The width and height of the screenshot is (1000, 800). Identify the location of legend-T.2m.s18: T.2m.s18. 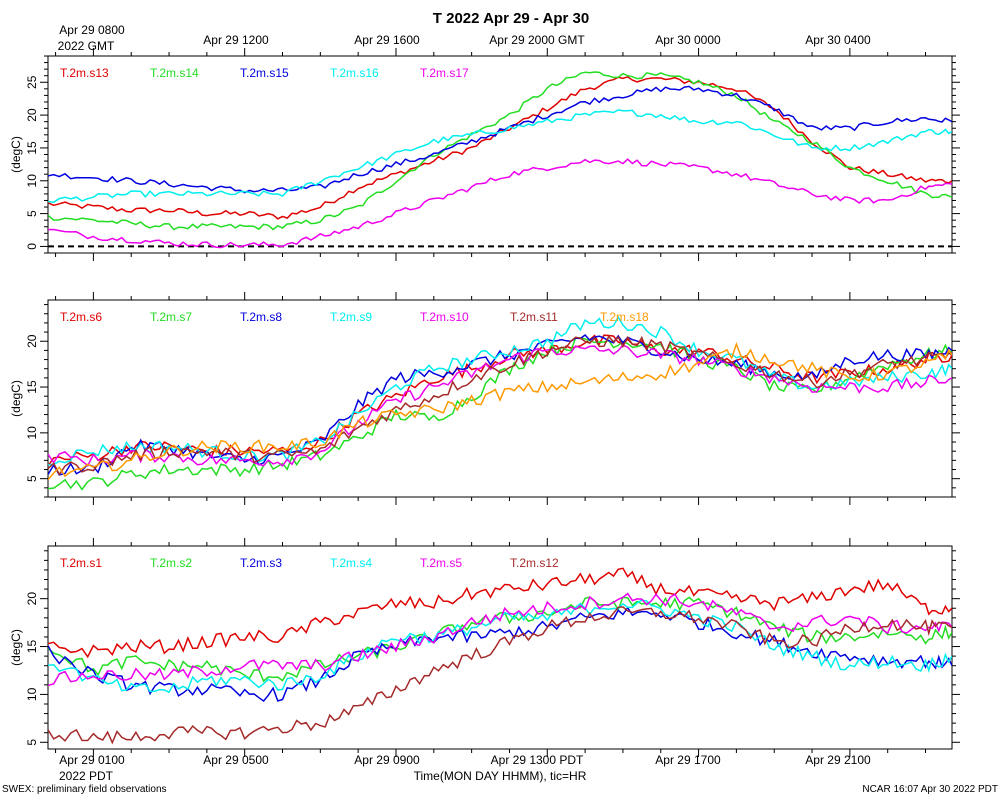
(624, 317).